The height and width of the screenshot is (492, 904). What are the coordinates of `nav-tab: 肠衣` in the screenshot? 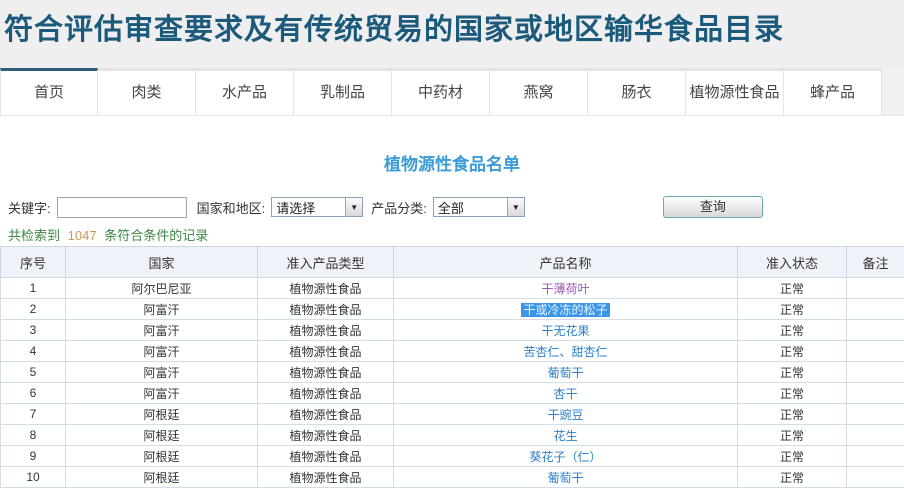 It's located at (637, 91).